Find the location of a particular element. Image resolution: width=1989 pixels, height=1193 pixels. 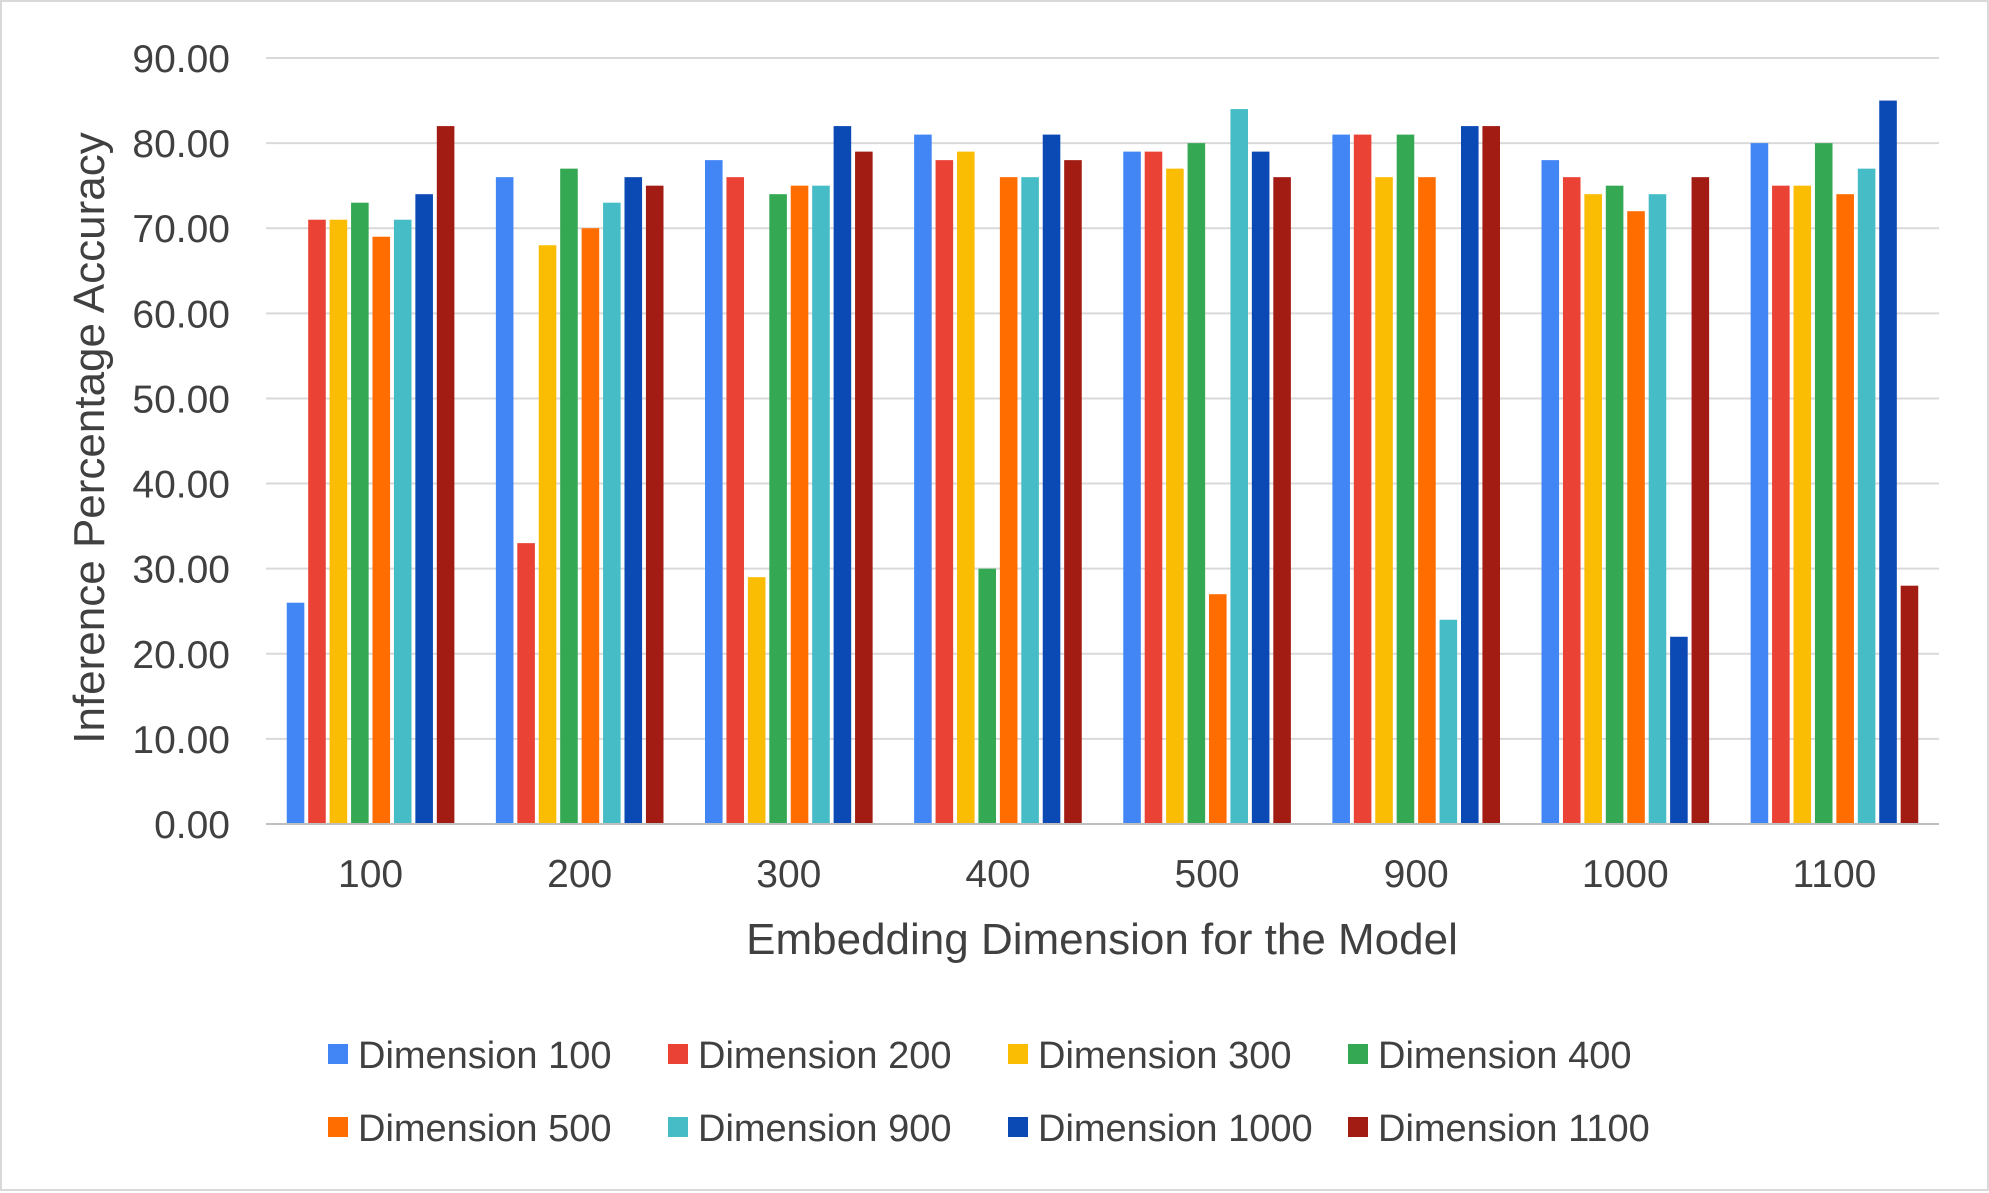

x-tick-label: 100 is located at coordinates (370, 874).